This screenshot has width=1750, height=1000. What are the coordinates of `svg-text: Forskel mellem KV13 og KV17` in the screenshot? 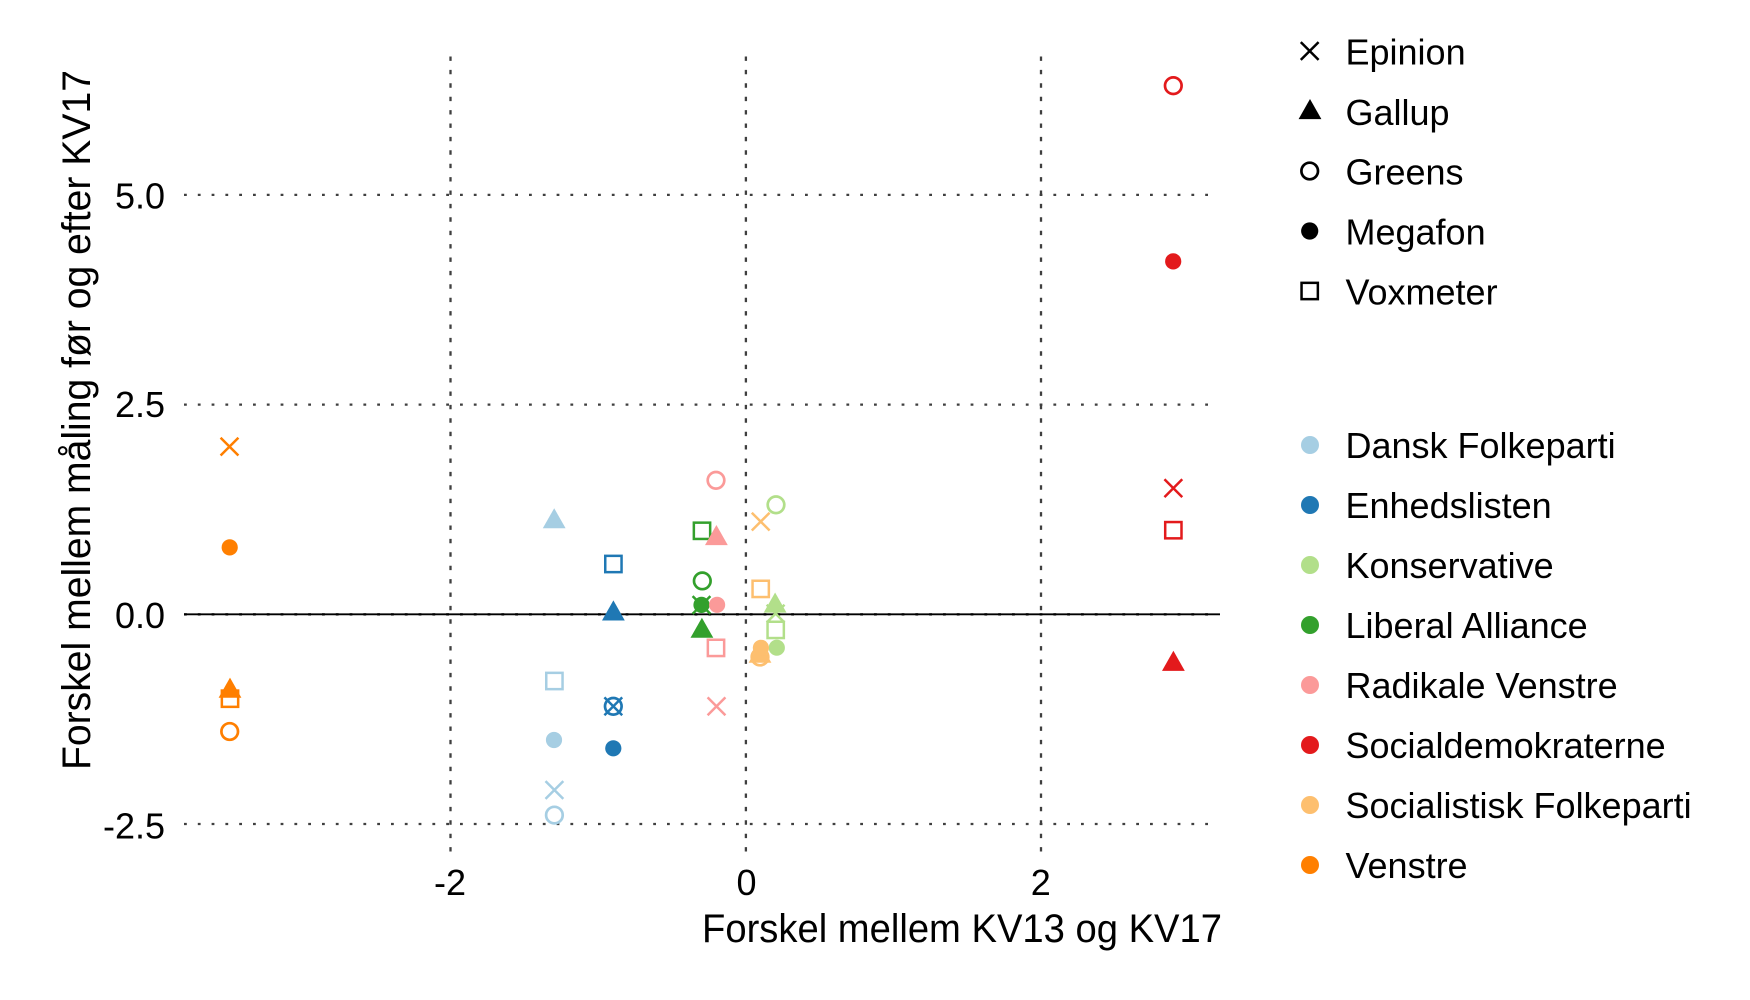 It's located at (962, 929).